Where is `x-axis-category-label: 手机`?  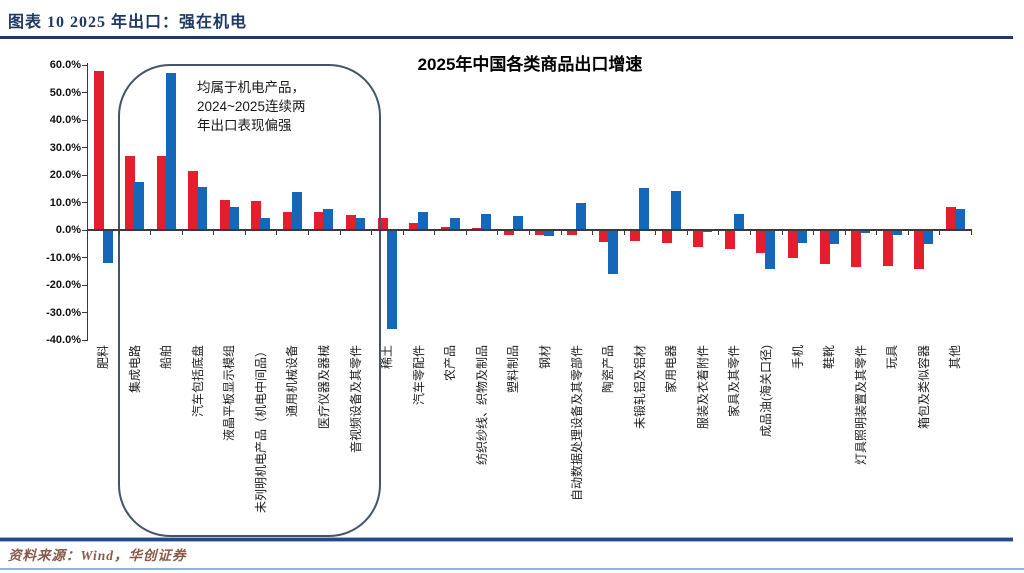
x-axis-category-label: 手机 is located at coordinates (797, 357).